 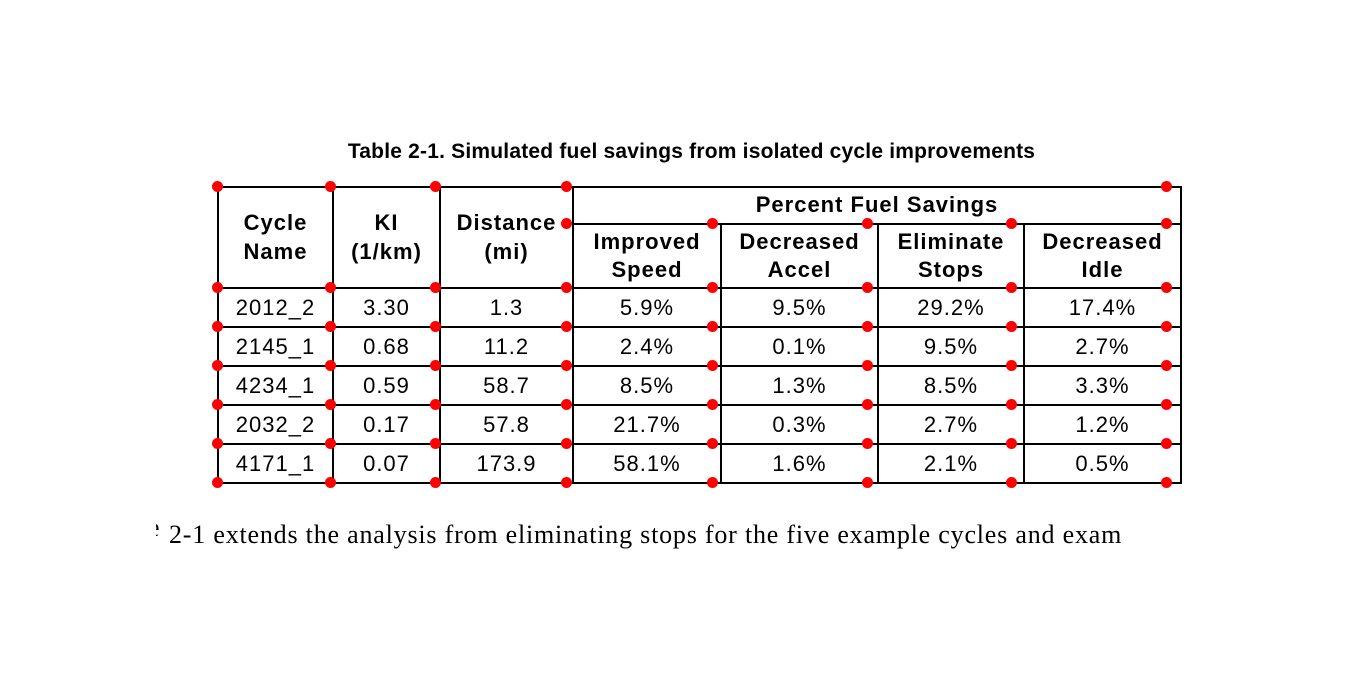 I want to click on table-cell: 0.59, so click(x=386, y=385).